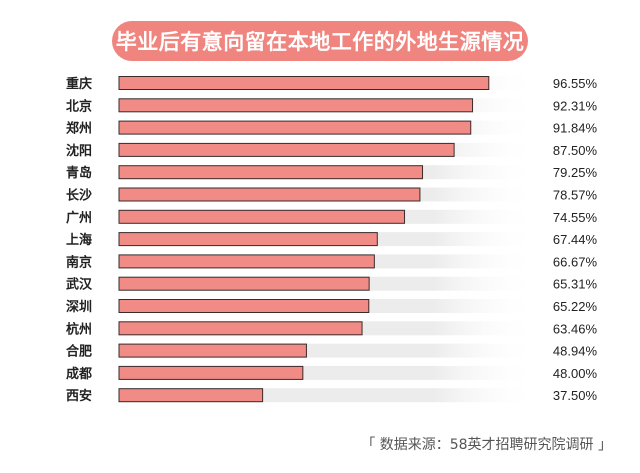 The height and width of the screenshot is (473, 640). What do you see at coordinates (575, 306) in the screenshot?
I see `value-label: 65.22%` at bounding box center [575, 306].